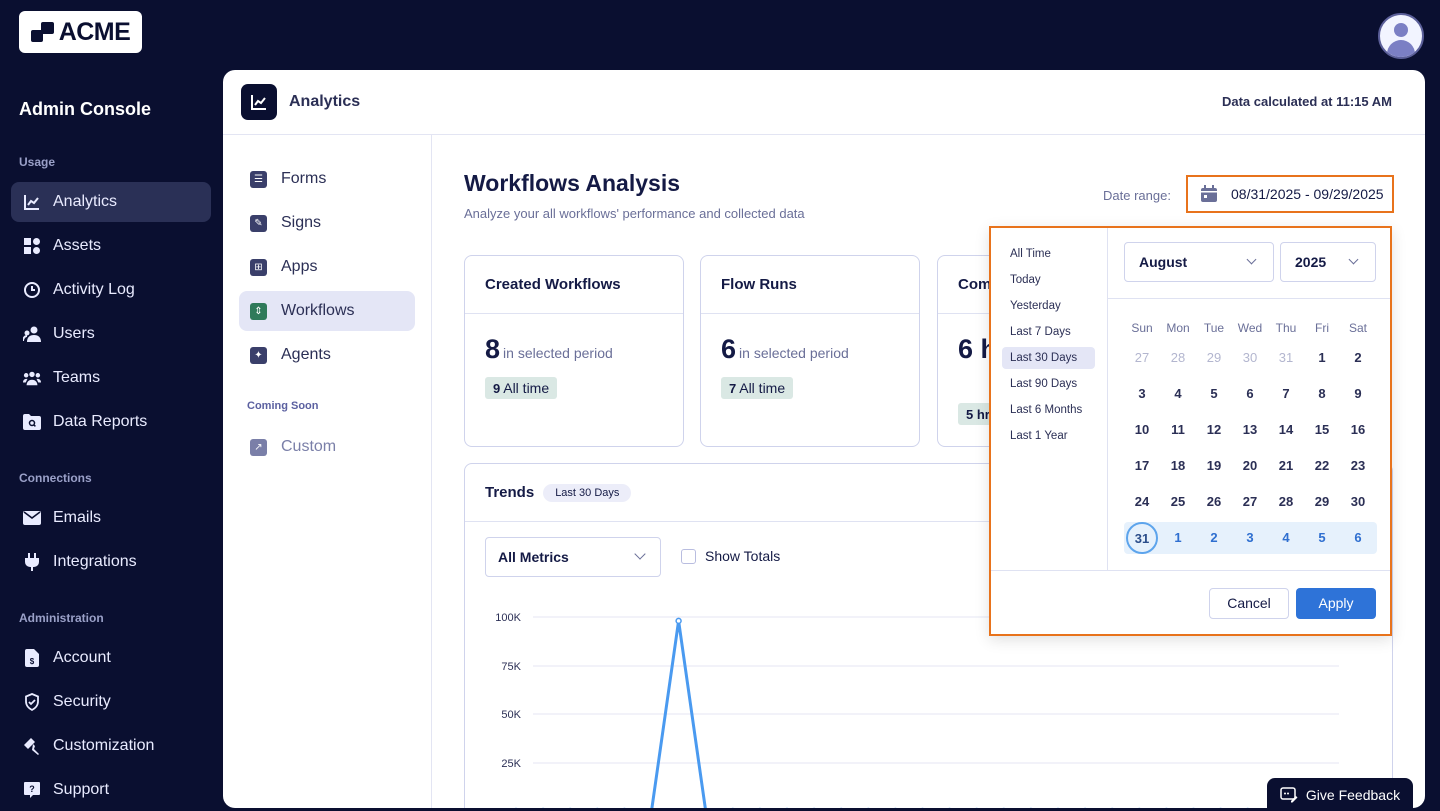  I want to click on calendar-day: 10, so click(1142, 429).